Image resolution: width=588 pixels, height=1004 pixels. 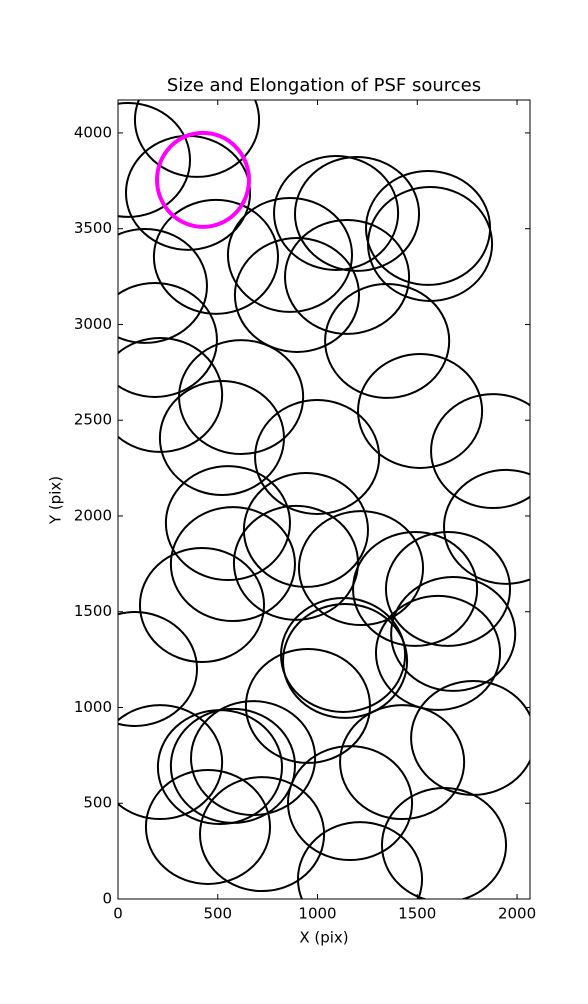 I want to click on y-tick-label: 0, so click(x=107, y=899).